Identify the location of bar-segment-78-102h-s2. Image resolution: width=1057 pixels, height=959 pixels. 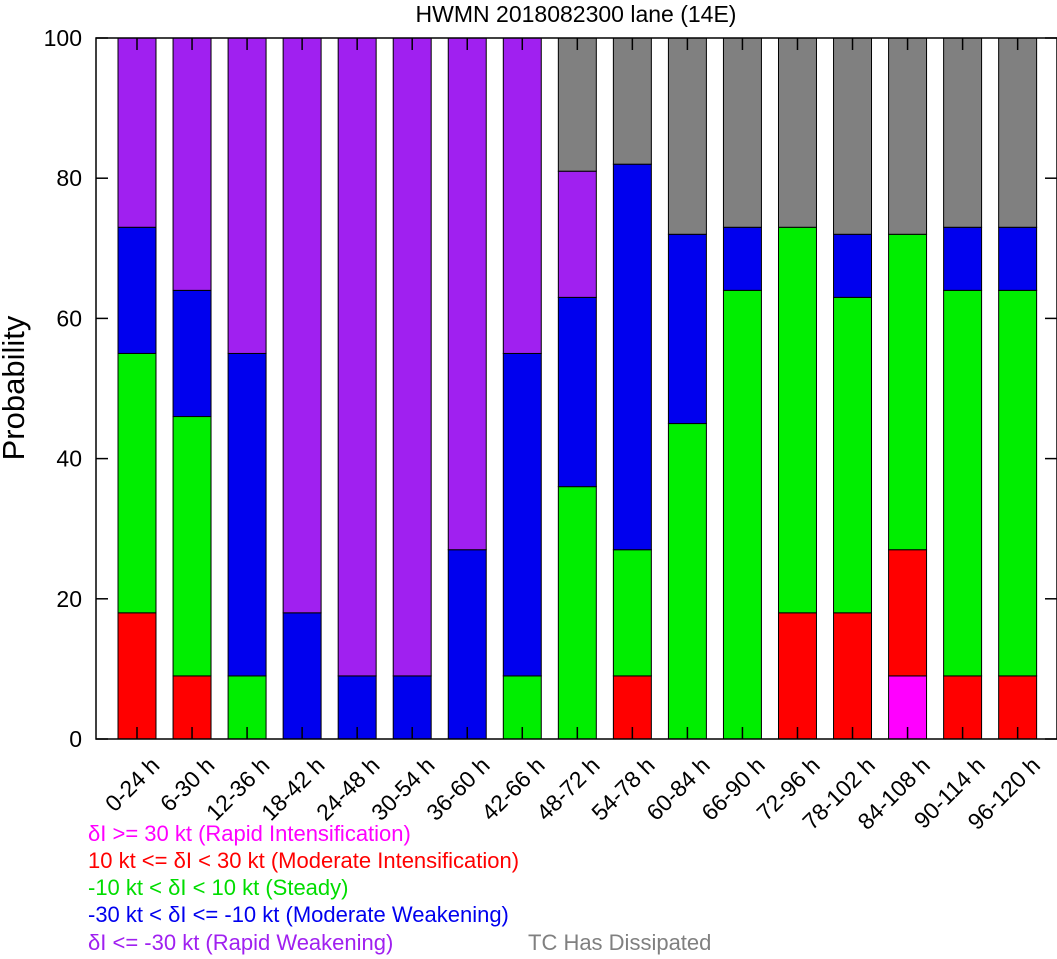
(853, 455).